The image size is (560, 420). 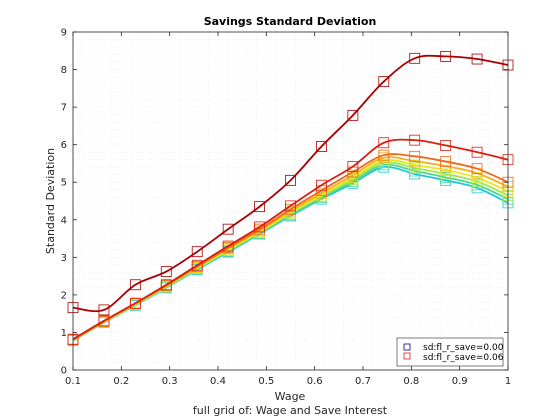 What do you see at coordinates (64, 295) in the screenshot?
I see `y-tick-label: 2` at bounding box center [64, 295].